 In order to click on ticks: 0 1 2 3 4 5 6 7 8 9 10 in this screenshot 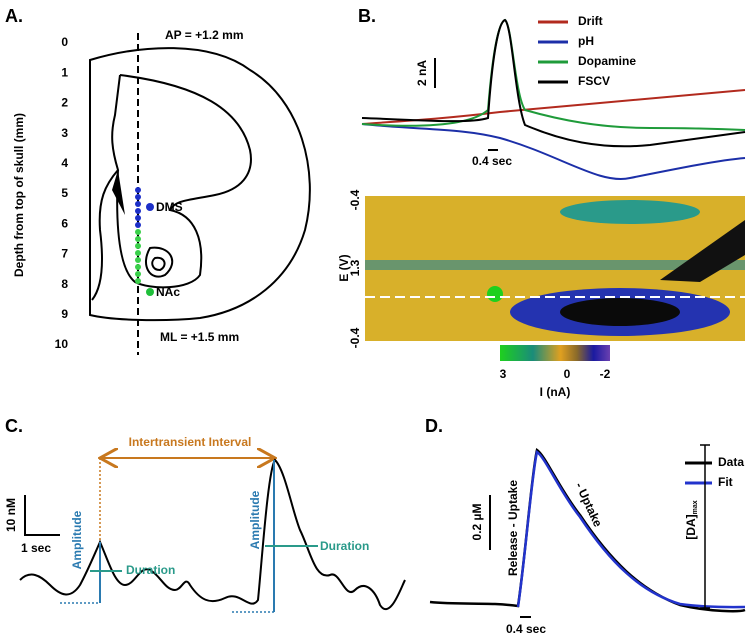, I will do `click(62, 193)`.